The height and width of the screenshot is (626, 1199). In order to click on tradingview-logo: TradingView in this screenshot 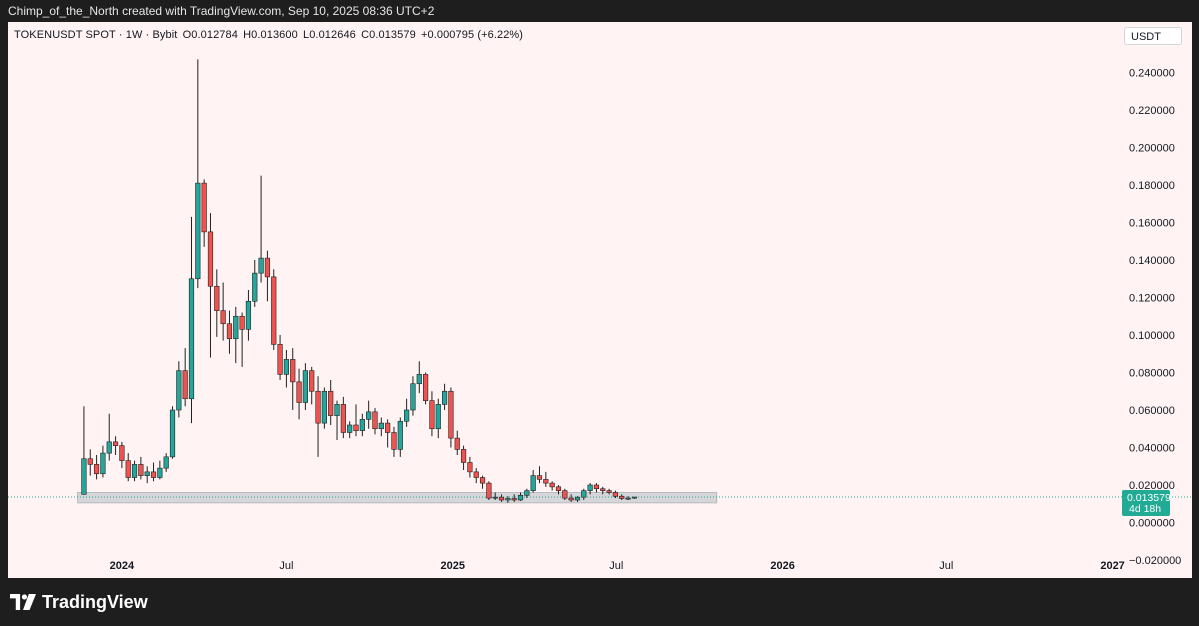, I will do `click(79, 602)`.